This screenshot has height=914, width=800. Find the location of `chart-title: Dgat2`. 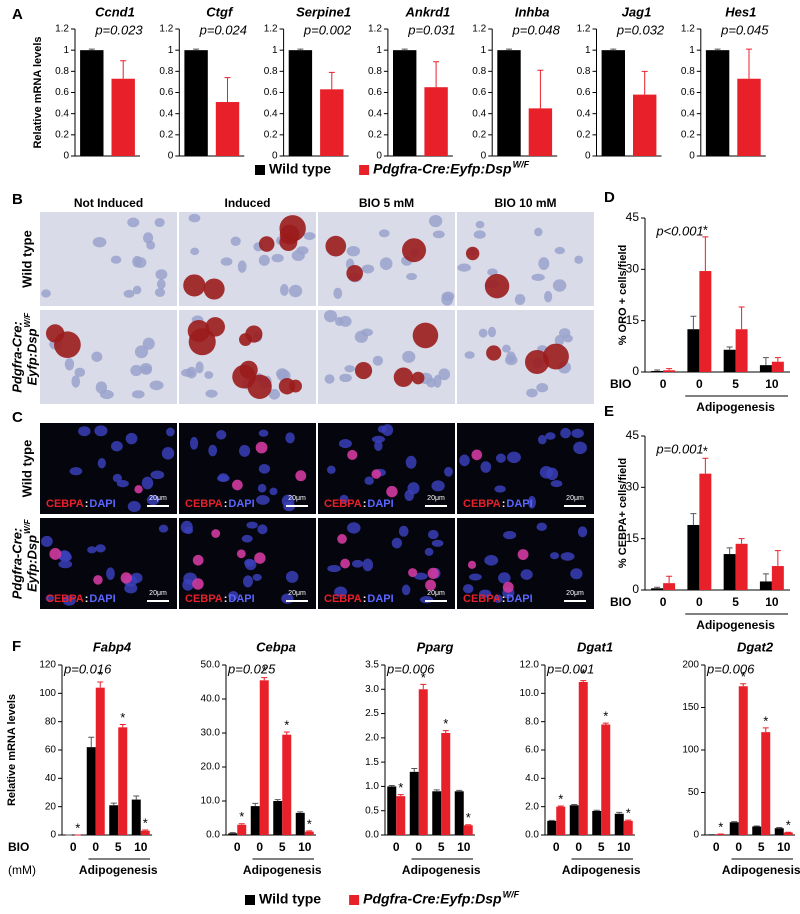

chart-title: Dgat2 is located at coordinates (755, 646).